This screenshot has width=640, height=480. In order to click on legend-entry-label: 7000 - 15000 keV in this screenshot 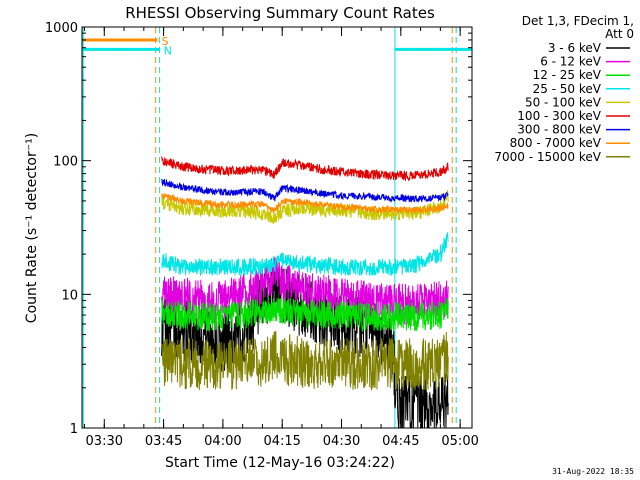, I will do `click(547, 157)`.